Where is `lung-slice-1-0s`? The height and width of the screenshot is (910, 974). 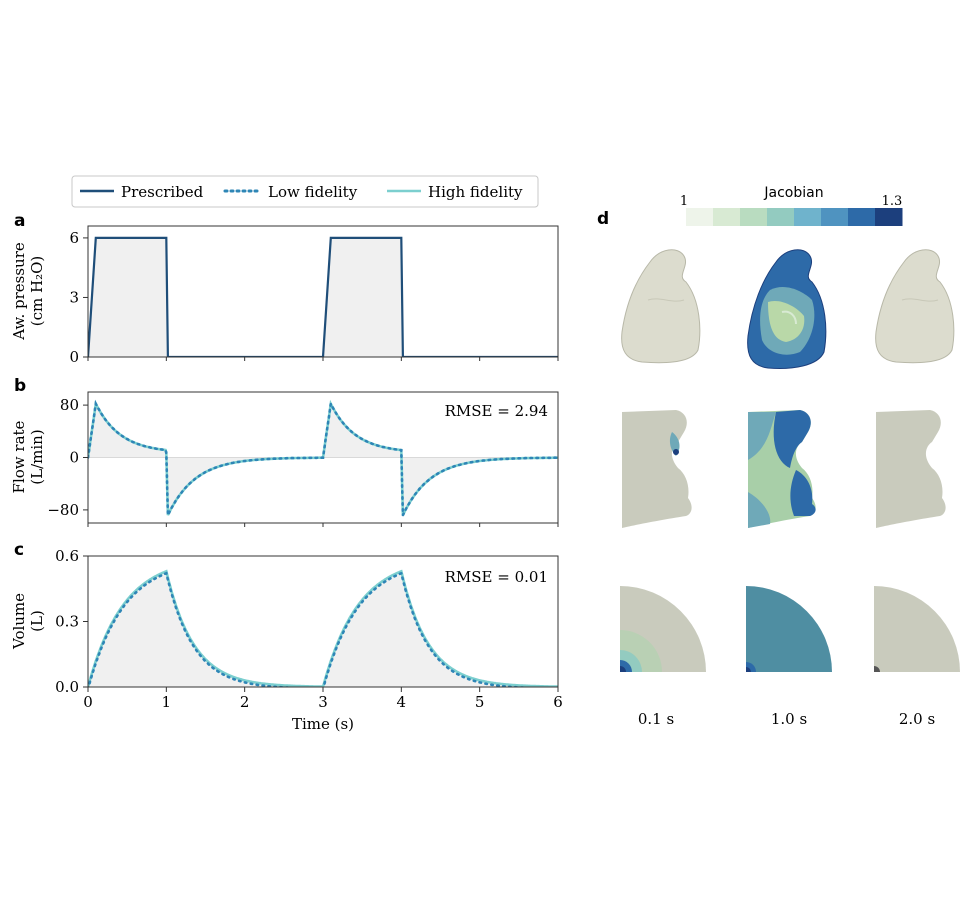
lung-slice-1-0s is located at coordinates (782, 469).